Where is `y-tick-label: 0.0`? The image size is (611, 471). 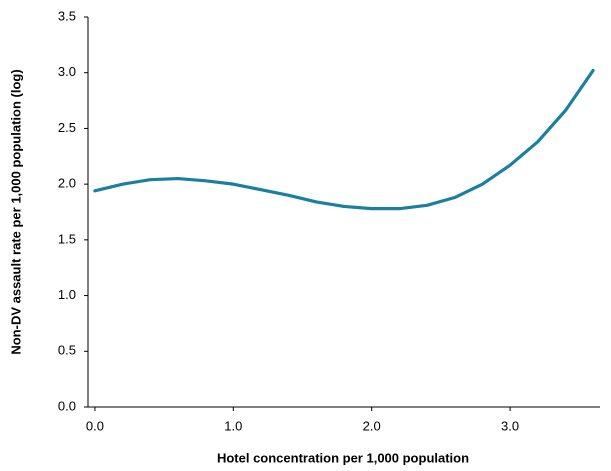
y-tick-label: 0.0 is located at coordinates (67, 405).